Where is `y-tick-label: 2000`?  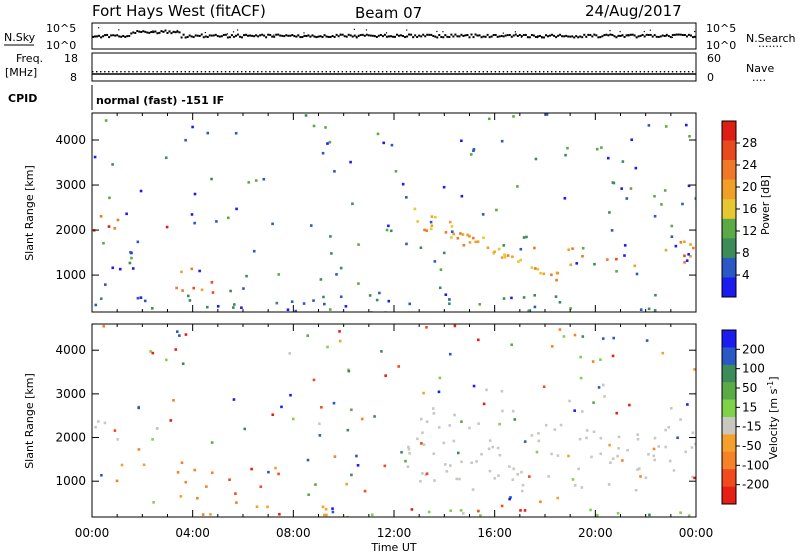
y-tick-label: 2000 is located at coordinates (70, 230).